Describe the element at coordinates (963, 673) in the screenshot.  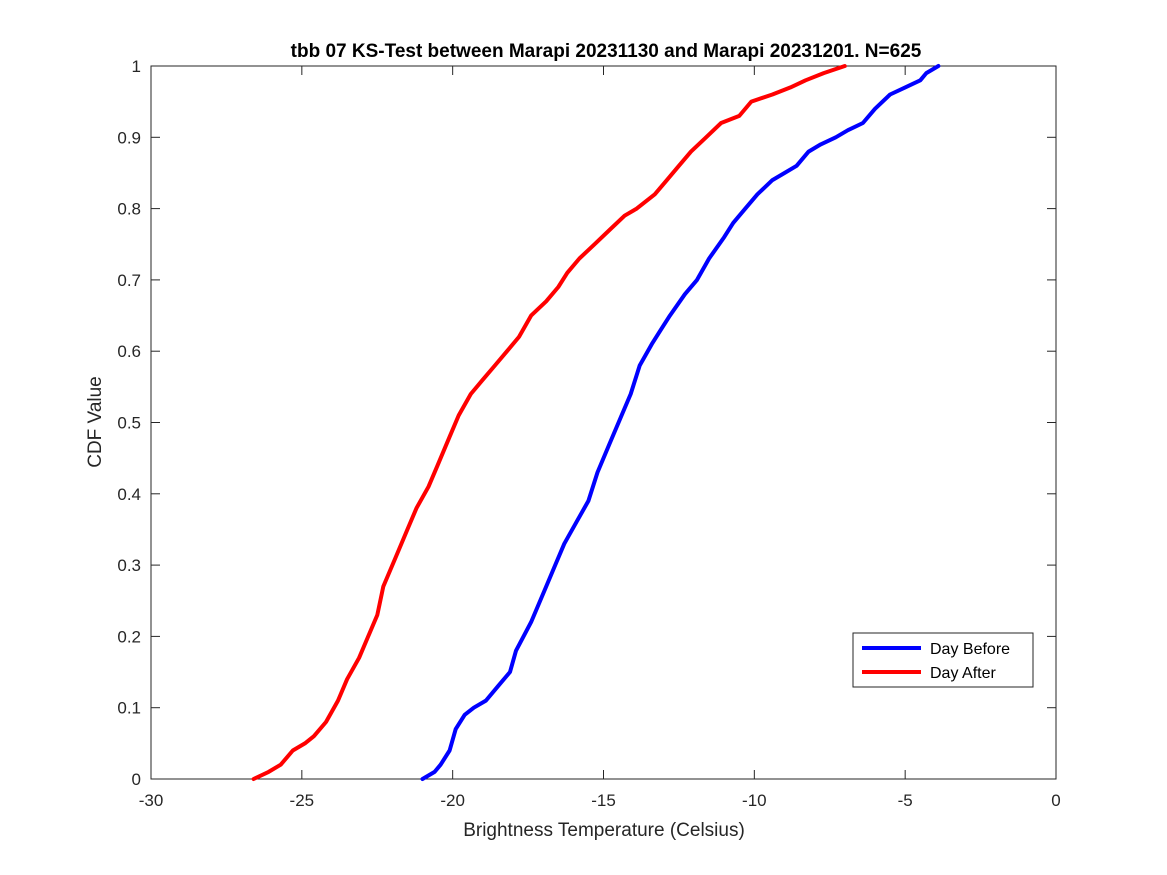
I see `legend-label-day-after: Day After` at that location.